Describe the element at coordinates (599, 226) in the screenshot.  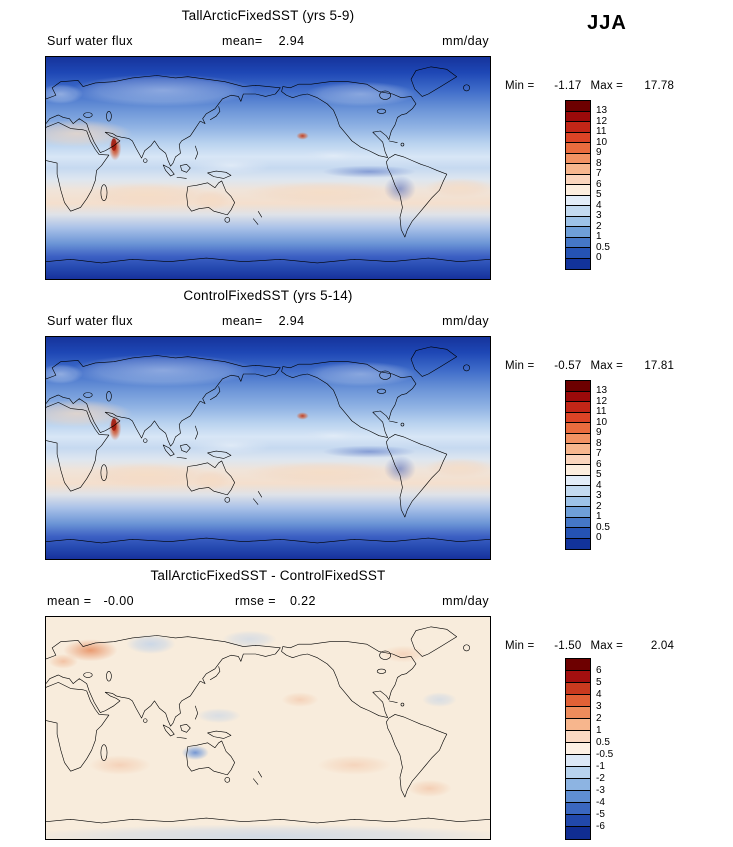
I see `colorbar-tick-label: 2` at that location.